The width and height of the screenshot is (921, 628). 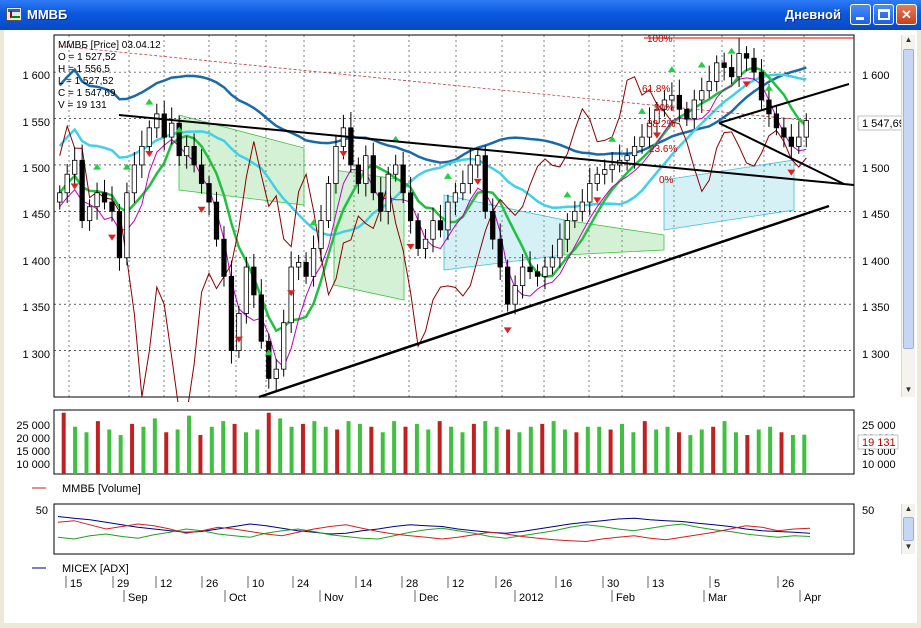 I want to click on window-titlebar: ММВБ Дневной ✕, so click(x=460, y=15).